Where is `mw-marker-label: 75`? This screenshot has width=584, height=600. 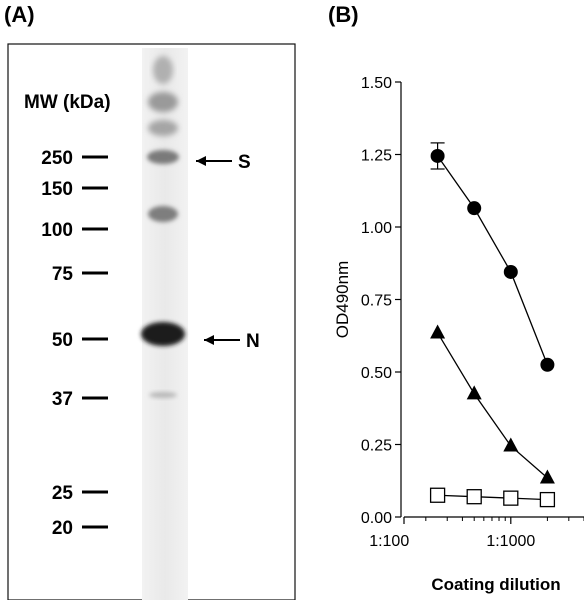 mw-marker-label: 75 is located at coordinates (63, 274).